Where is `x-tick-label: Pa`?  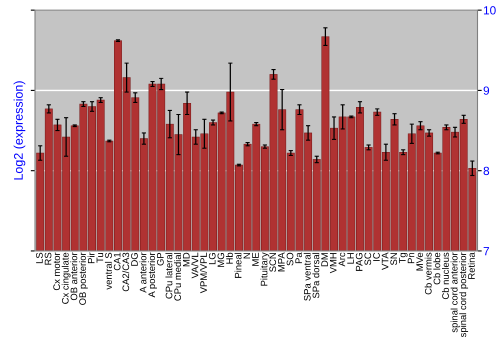
x-tick-label: Pa is located at coordinates (298, 258).